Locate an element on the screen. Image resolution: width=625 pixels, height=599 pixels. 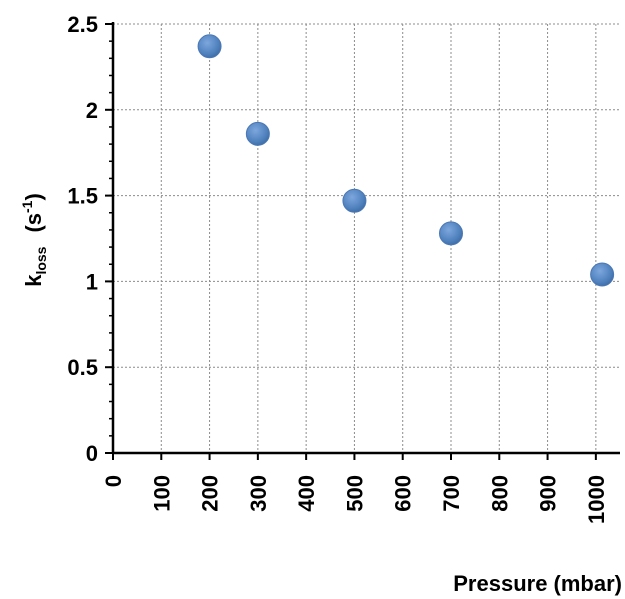
y-tick-label: 0.5 is located at coordinates (82, 367).